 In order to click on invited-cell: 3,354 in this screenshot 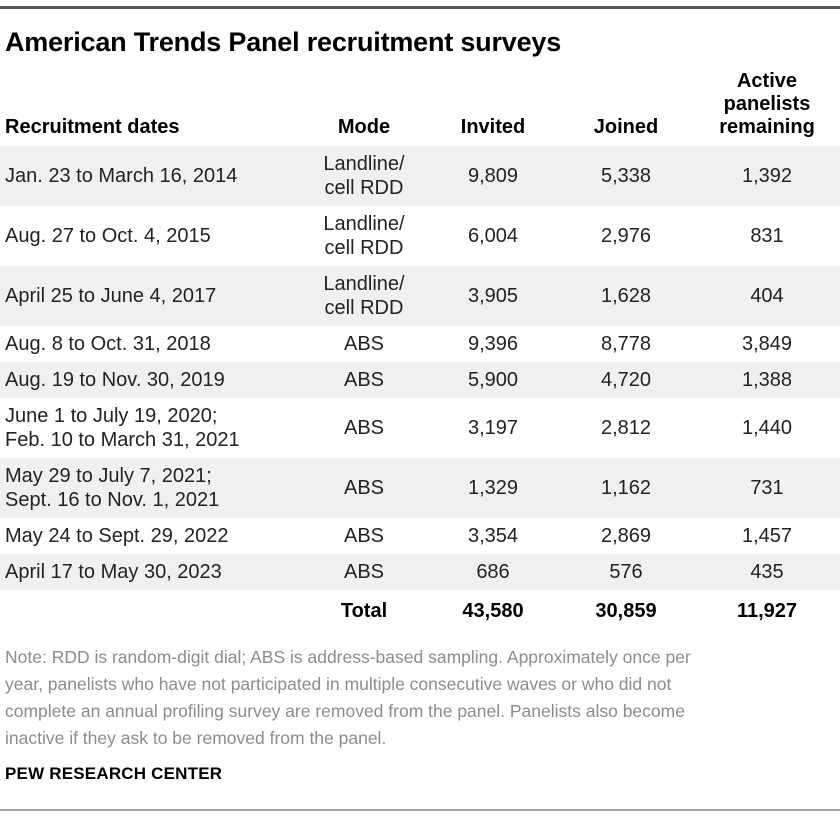, I will do `click(493, 536)`.